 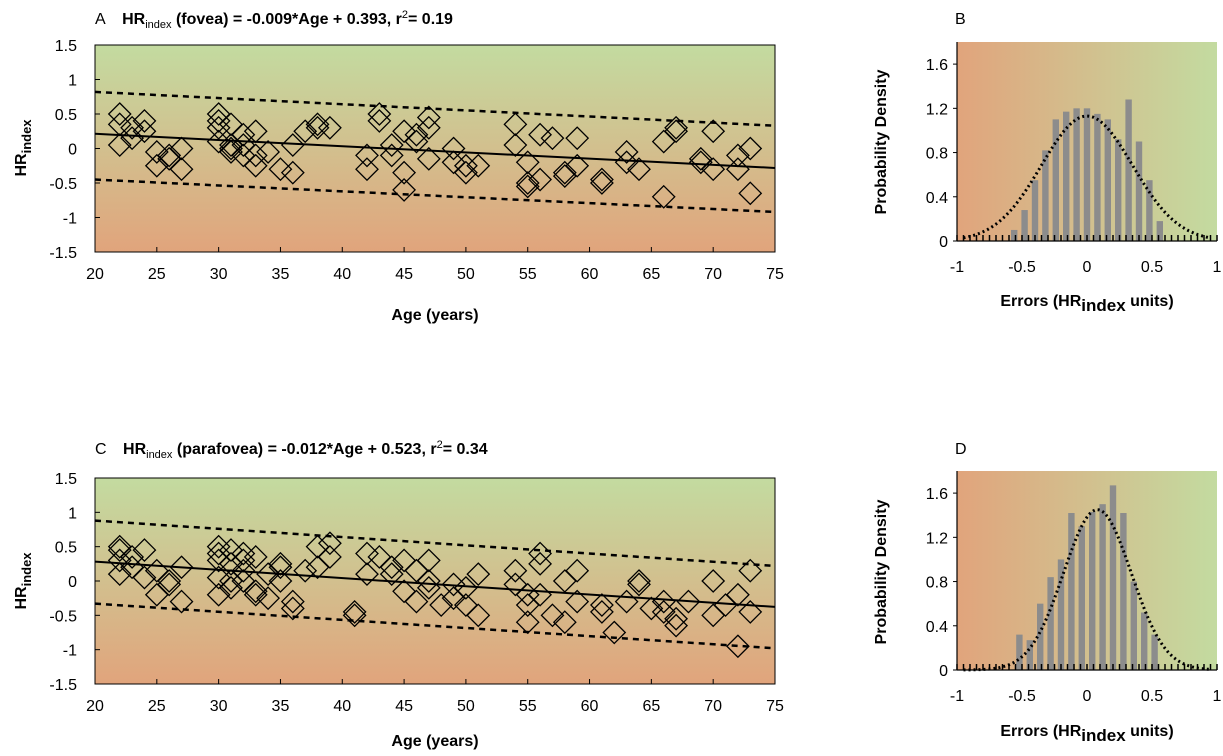 I want to click on y-axis-label: Probability Density, so click(x=881, y=571).